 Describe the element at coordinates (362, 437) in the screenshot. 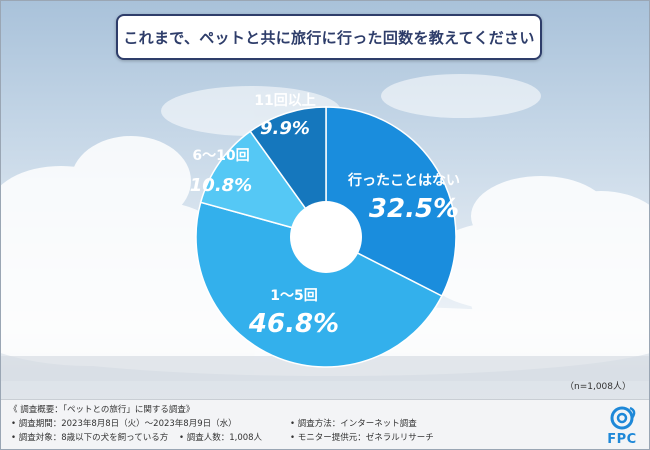

I see `survey-monitor: モニター提供元：ゼネラルリサーチ` at that location.